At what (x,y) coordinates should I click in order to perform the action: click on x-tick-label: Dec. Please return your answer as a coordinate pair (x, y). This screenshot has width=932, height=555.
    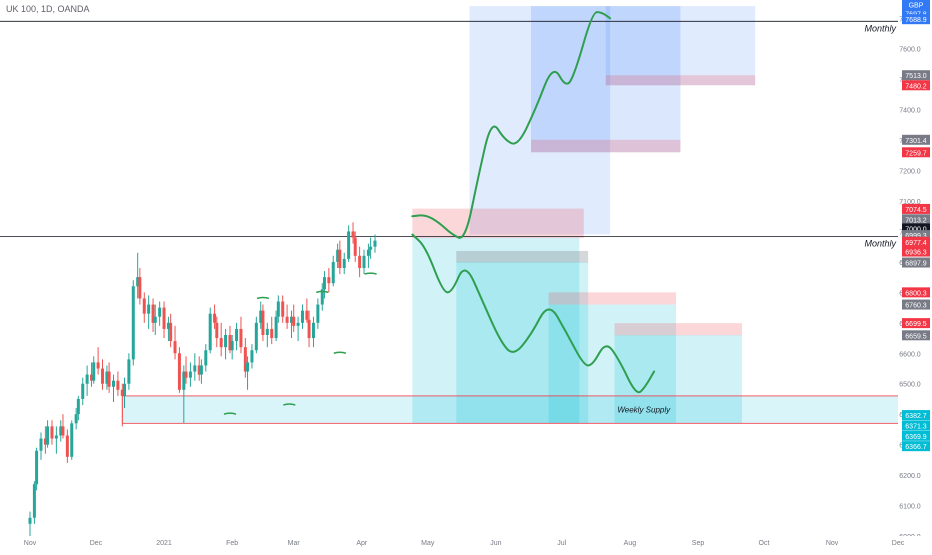
    Looking at the image, I should click on (96, 543).